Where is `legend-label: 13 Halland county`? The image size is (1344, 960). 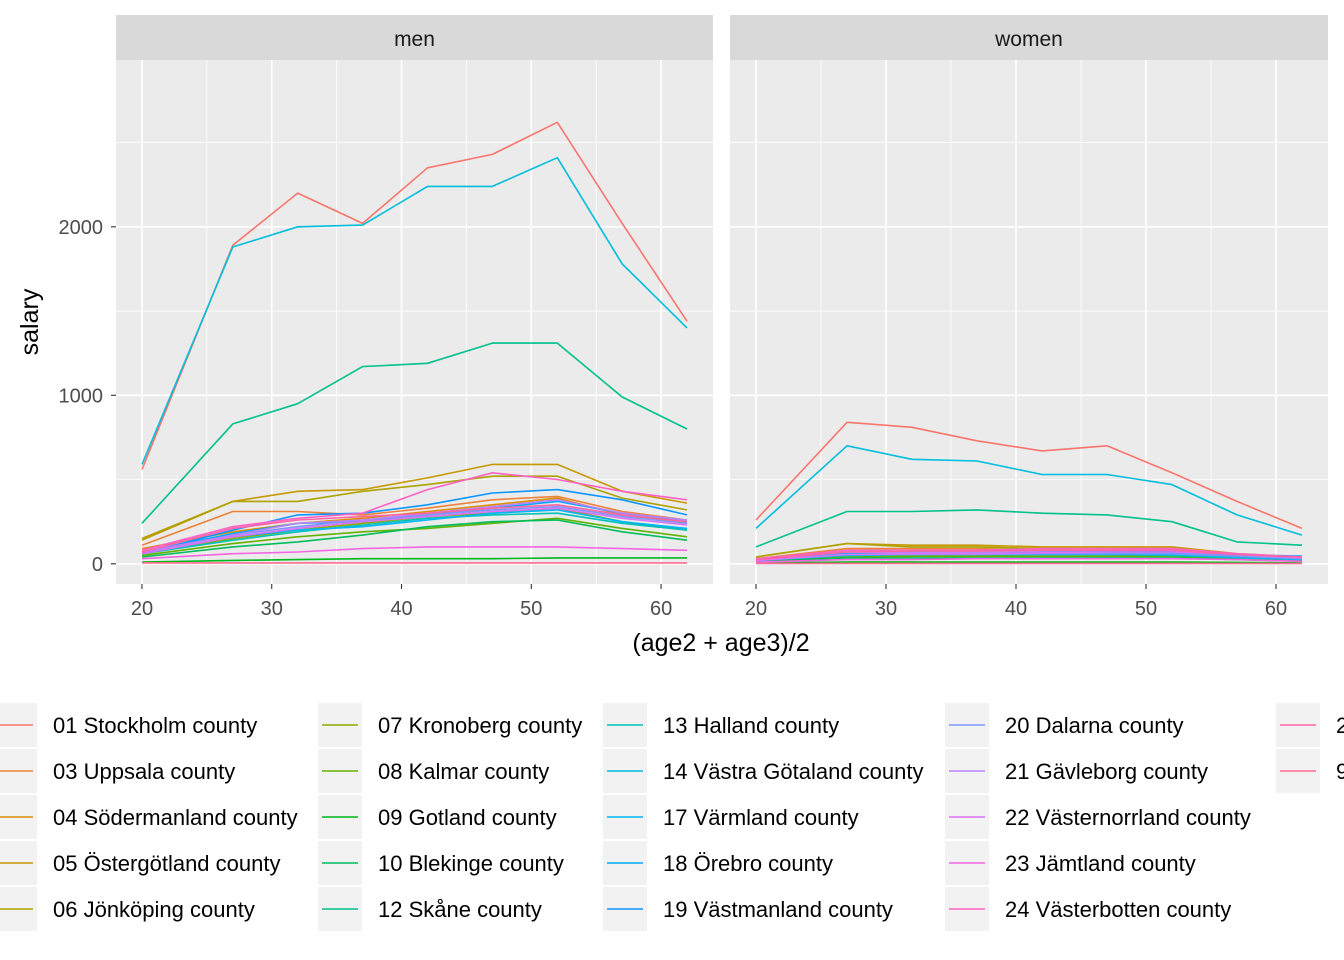 legend-label: 13 Halland county is located at coordinates (751, 725).